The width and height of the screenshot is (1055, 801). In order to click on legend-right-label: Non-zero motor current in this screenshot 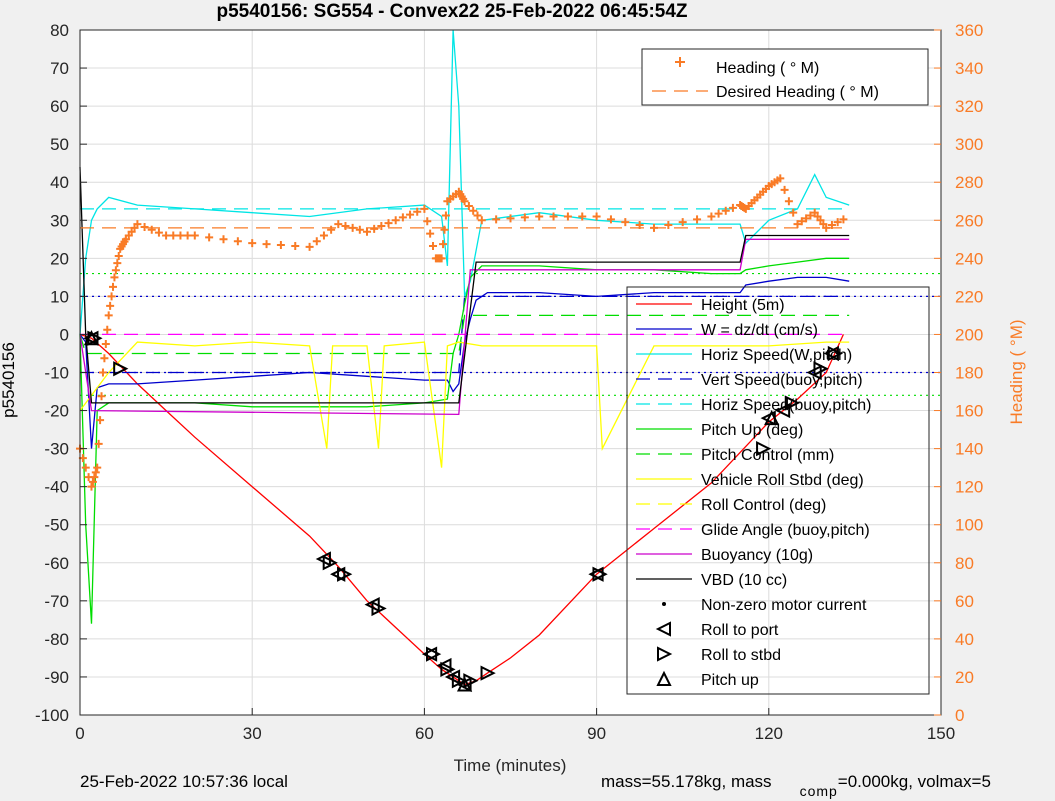, I will do `click(784, 605)`.